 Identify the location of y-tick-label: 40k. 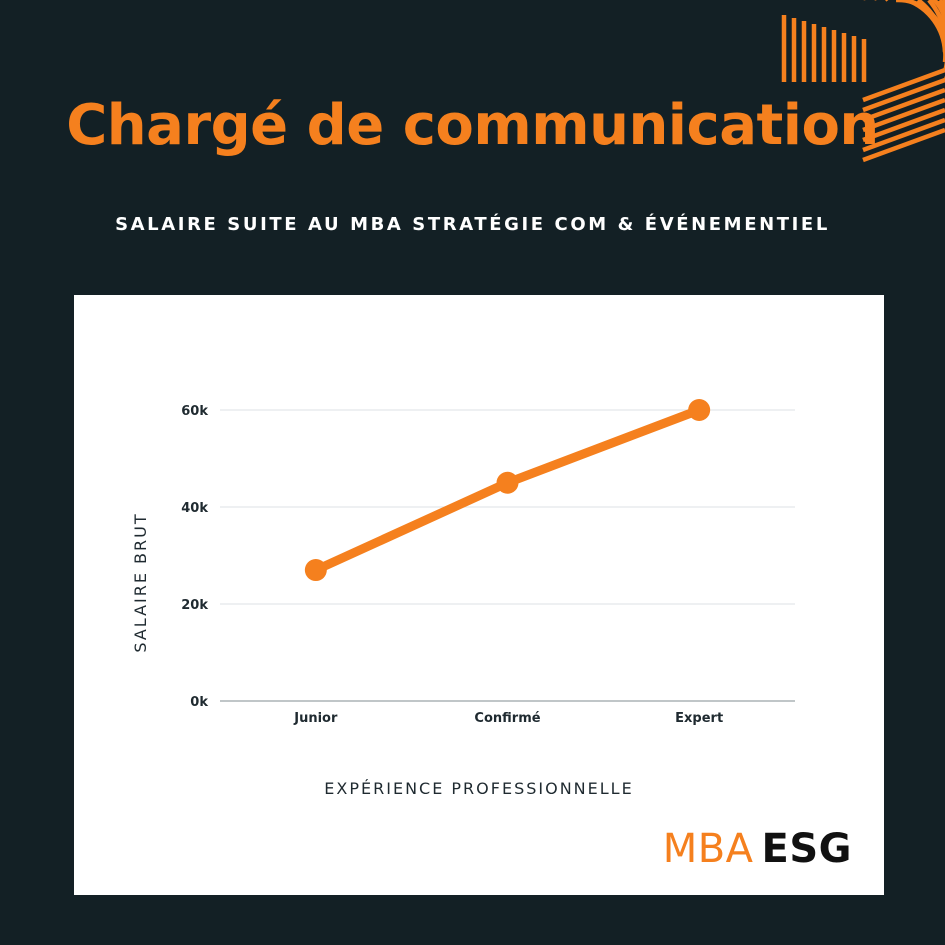
(194, 508).